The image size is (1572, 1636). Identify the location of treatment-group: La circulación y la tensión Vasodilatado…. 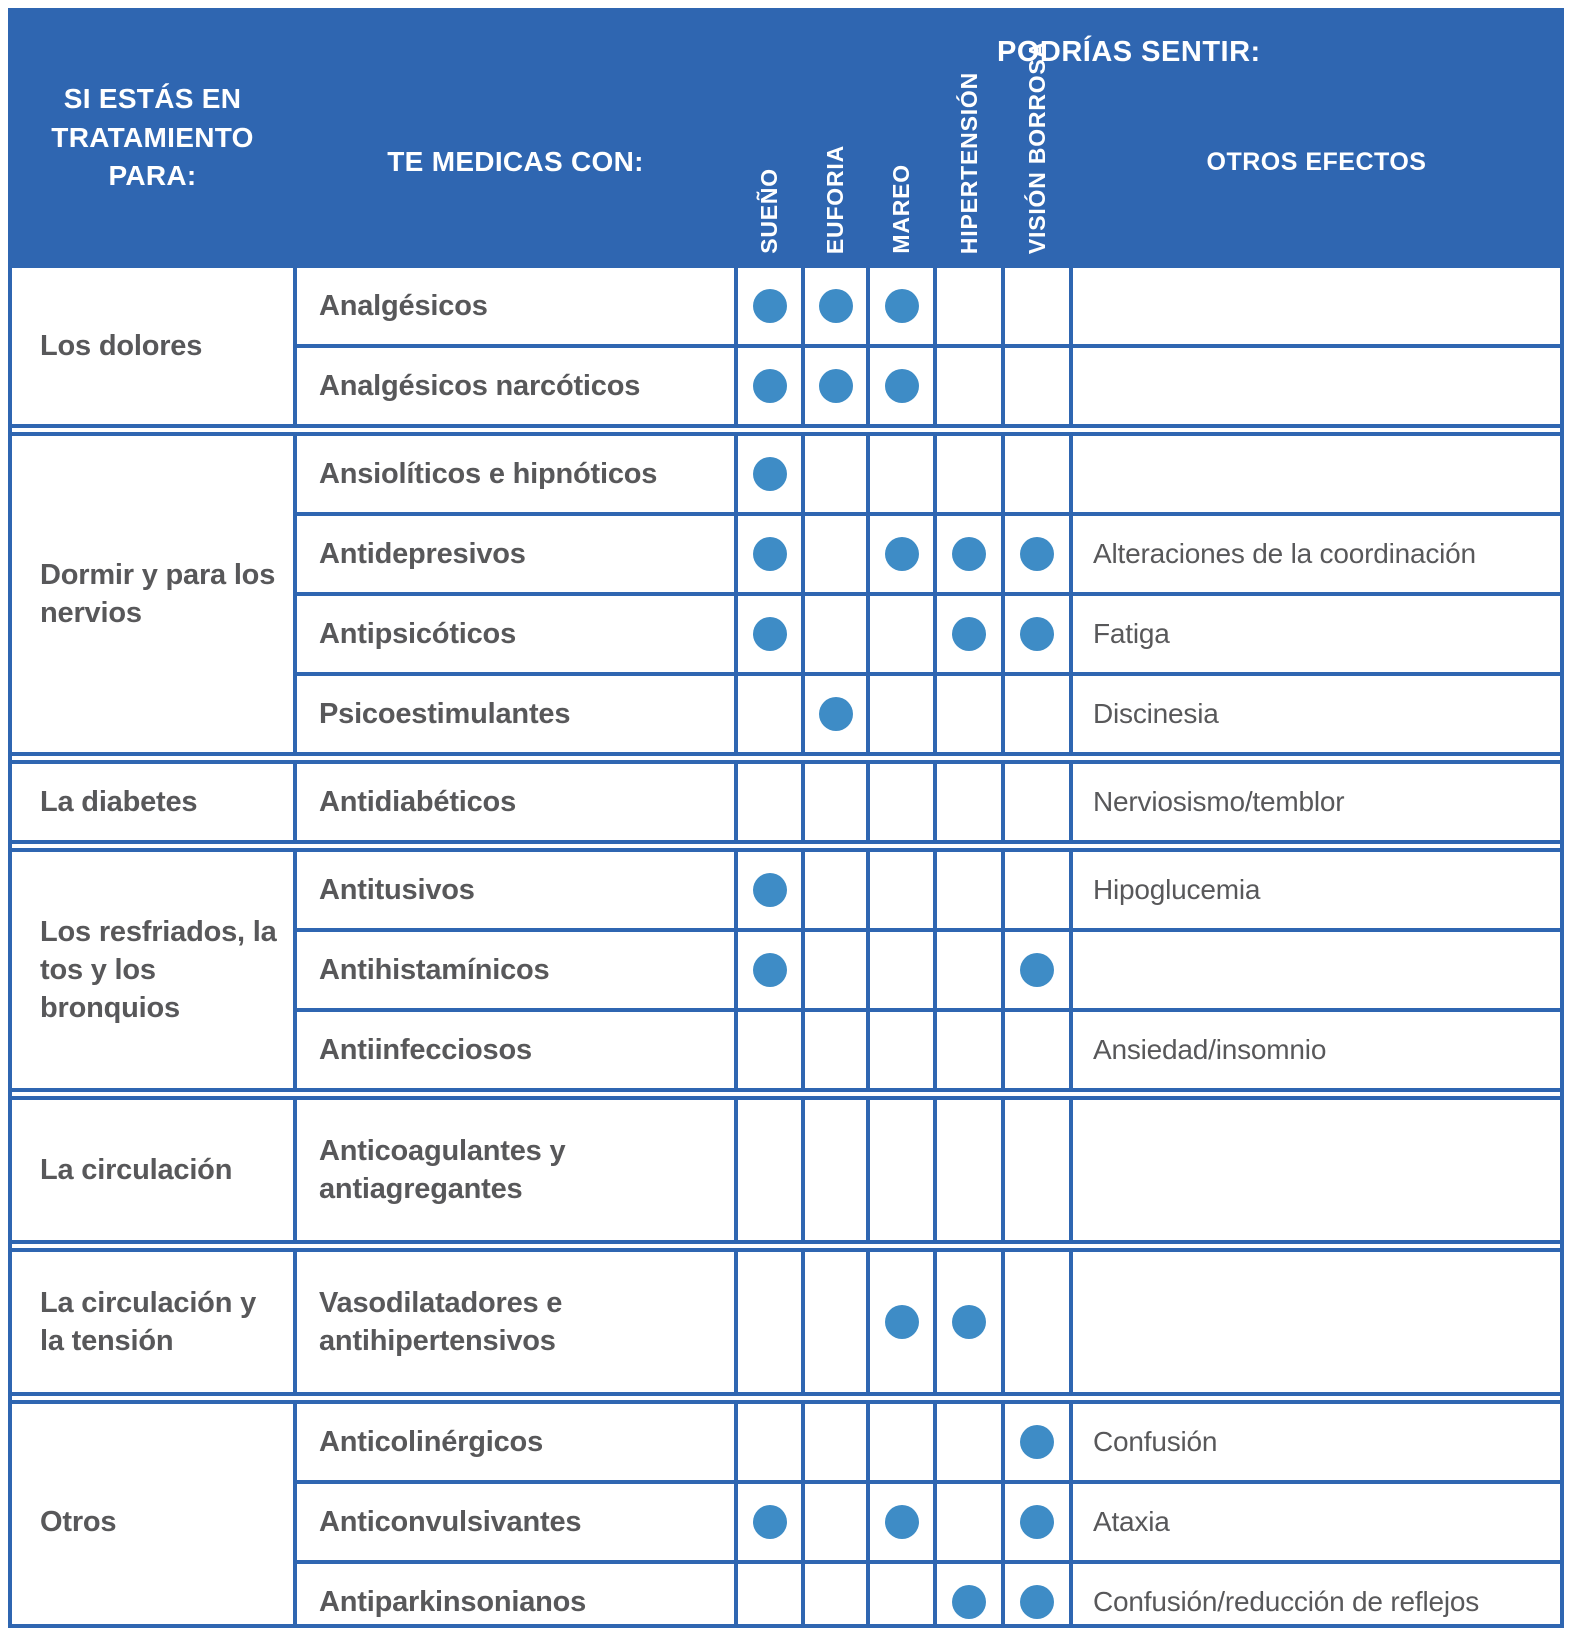
(786, 1322).